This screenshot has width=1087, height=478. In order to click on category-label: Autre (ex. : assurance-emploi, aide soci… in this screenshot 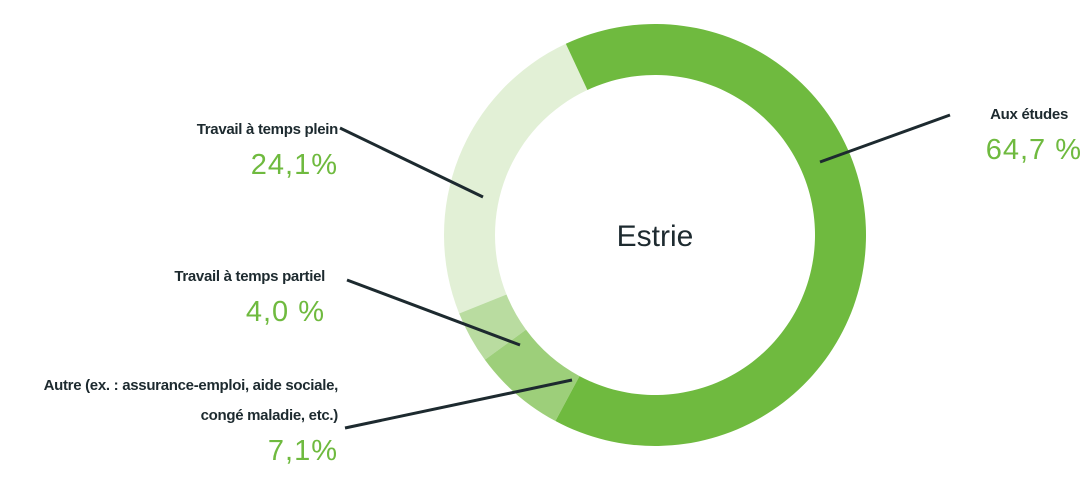, I will do `click(191, 400)`.